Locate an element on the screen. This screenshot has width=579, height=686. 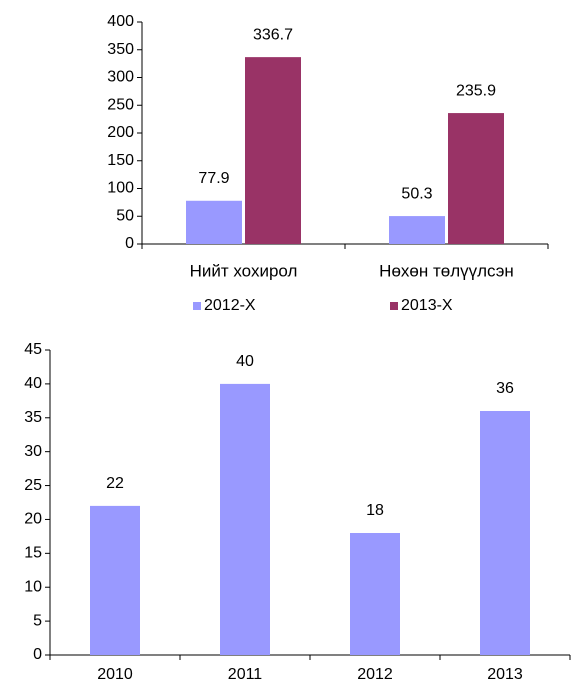
y-tick-label: 300 is located at coordinates (120, 77).